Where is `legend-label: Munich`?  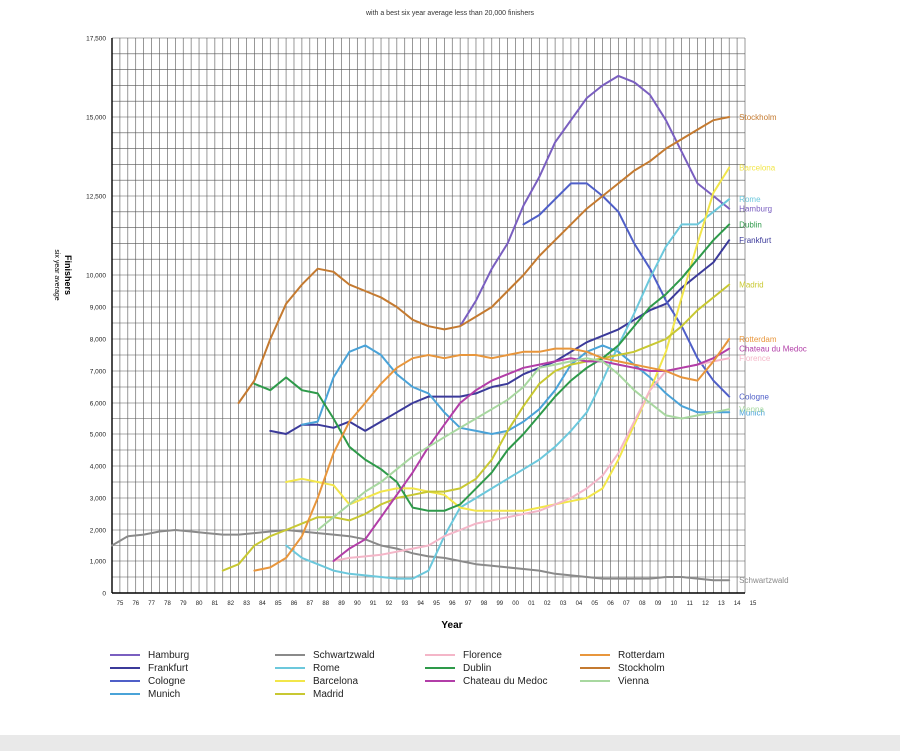 legend-label: Munich is located at coordinates (164, 694).